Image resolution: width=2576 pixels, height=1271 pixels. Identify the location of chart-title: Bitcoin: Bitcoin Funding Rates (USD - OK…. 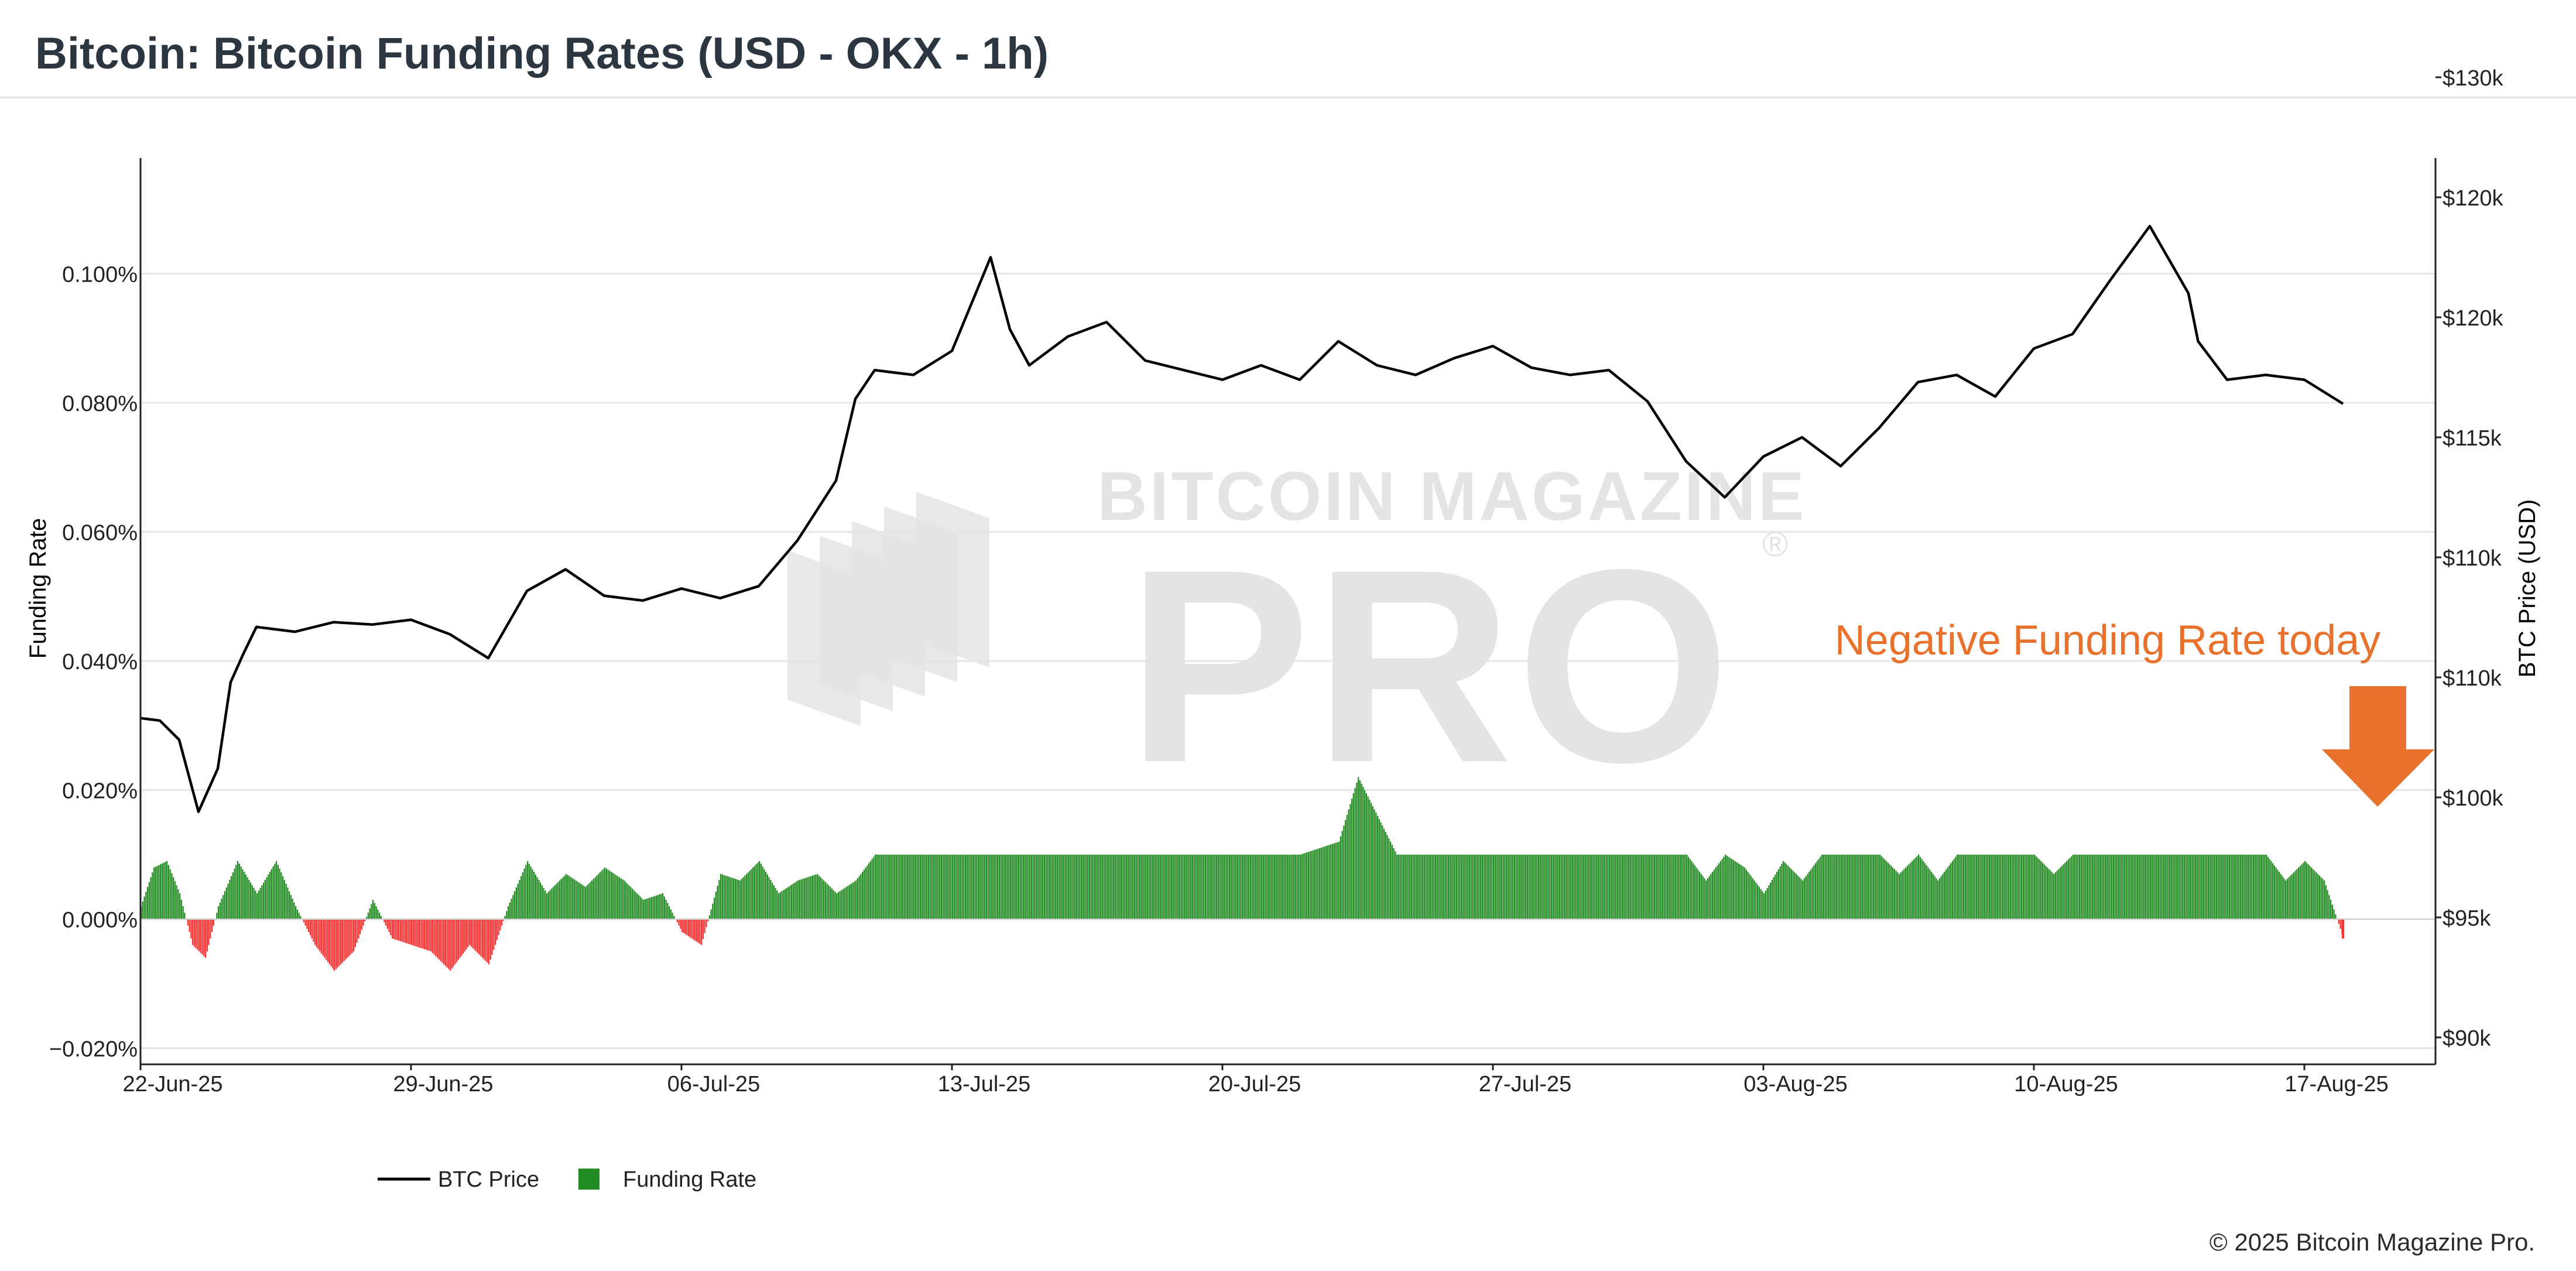
(542, 53).